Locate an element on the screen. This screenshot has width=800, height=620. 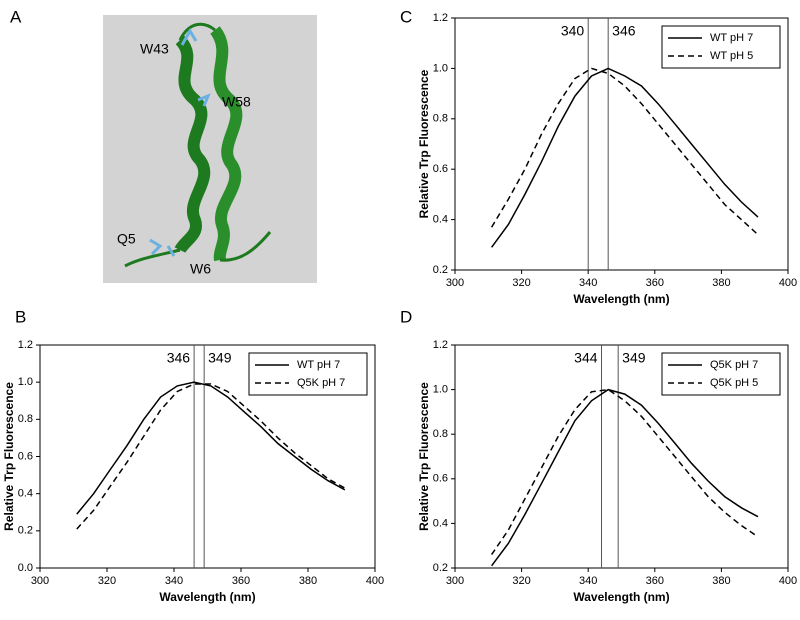
reference-label: 344 is located at coordinates (586, 358).